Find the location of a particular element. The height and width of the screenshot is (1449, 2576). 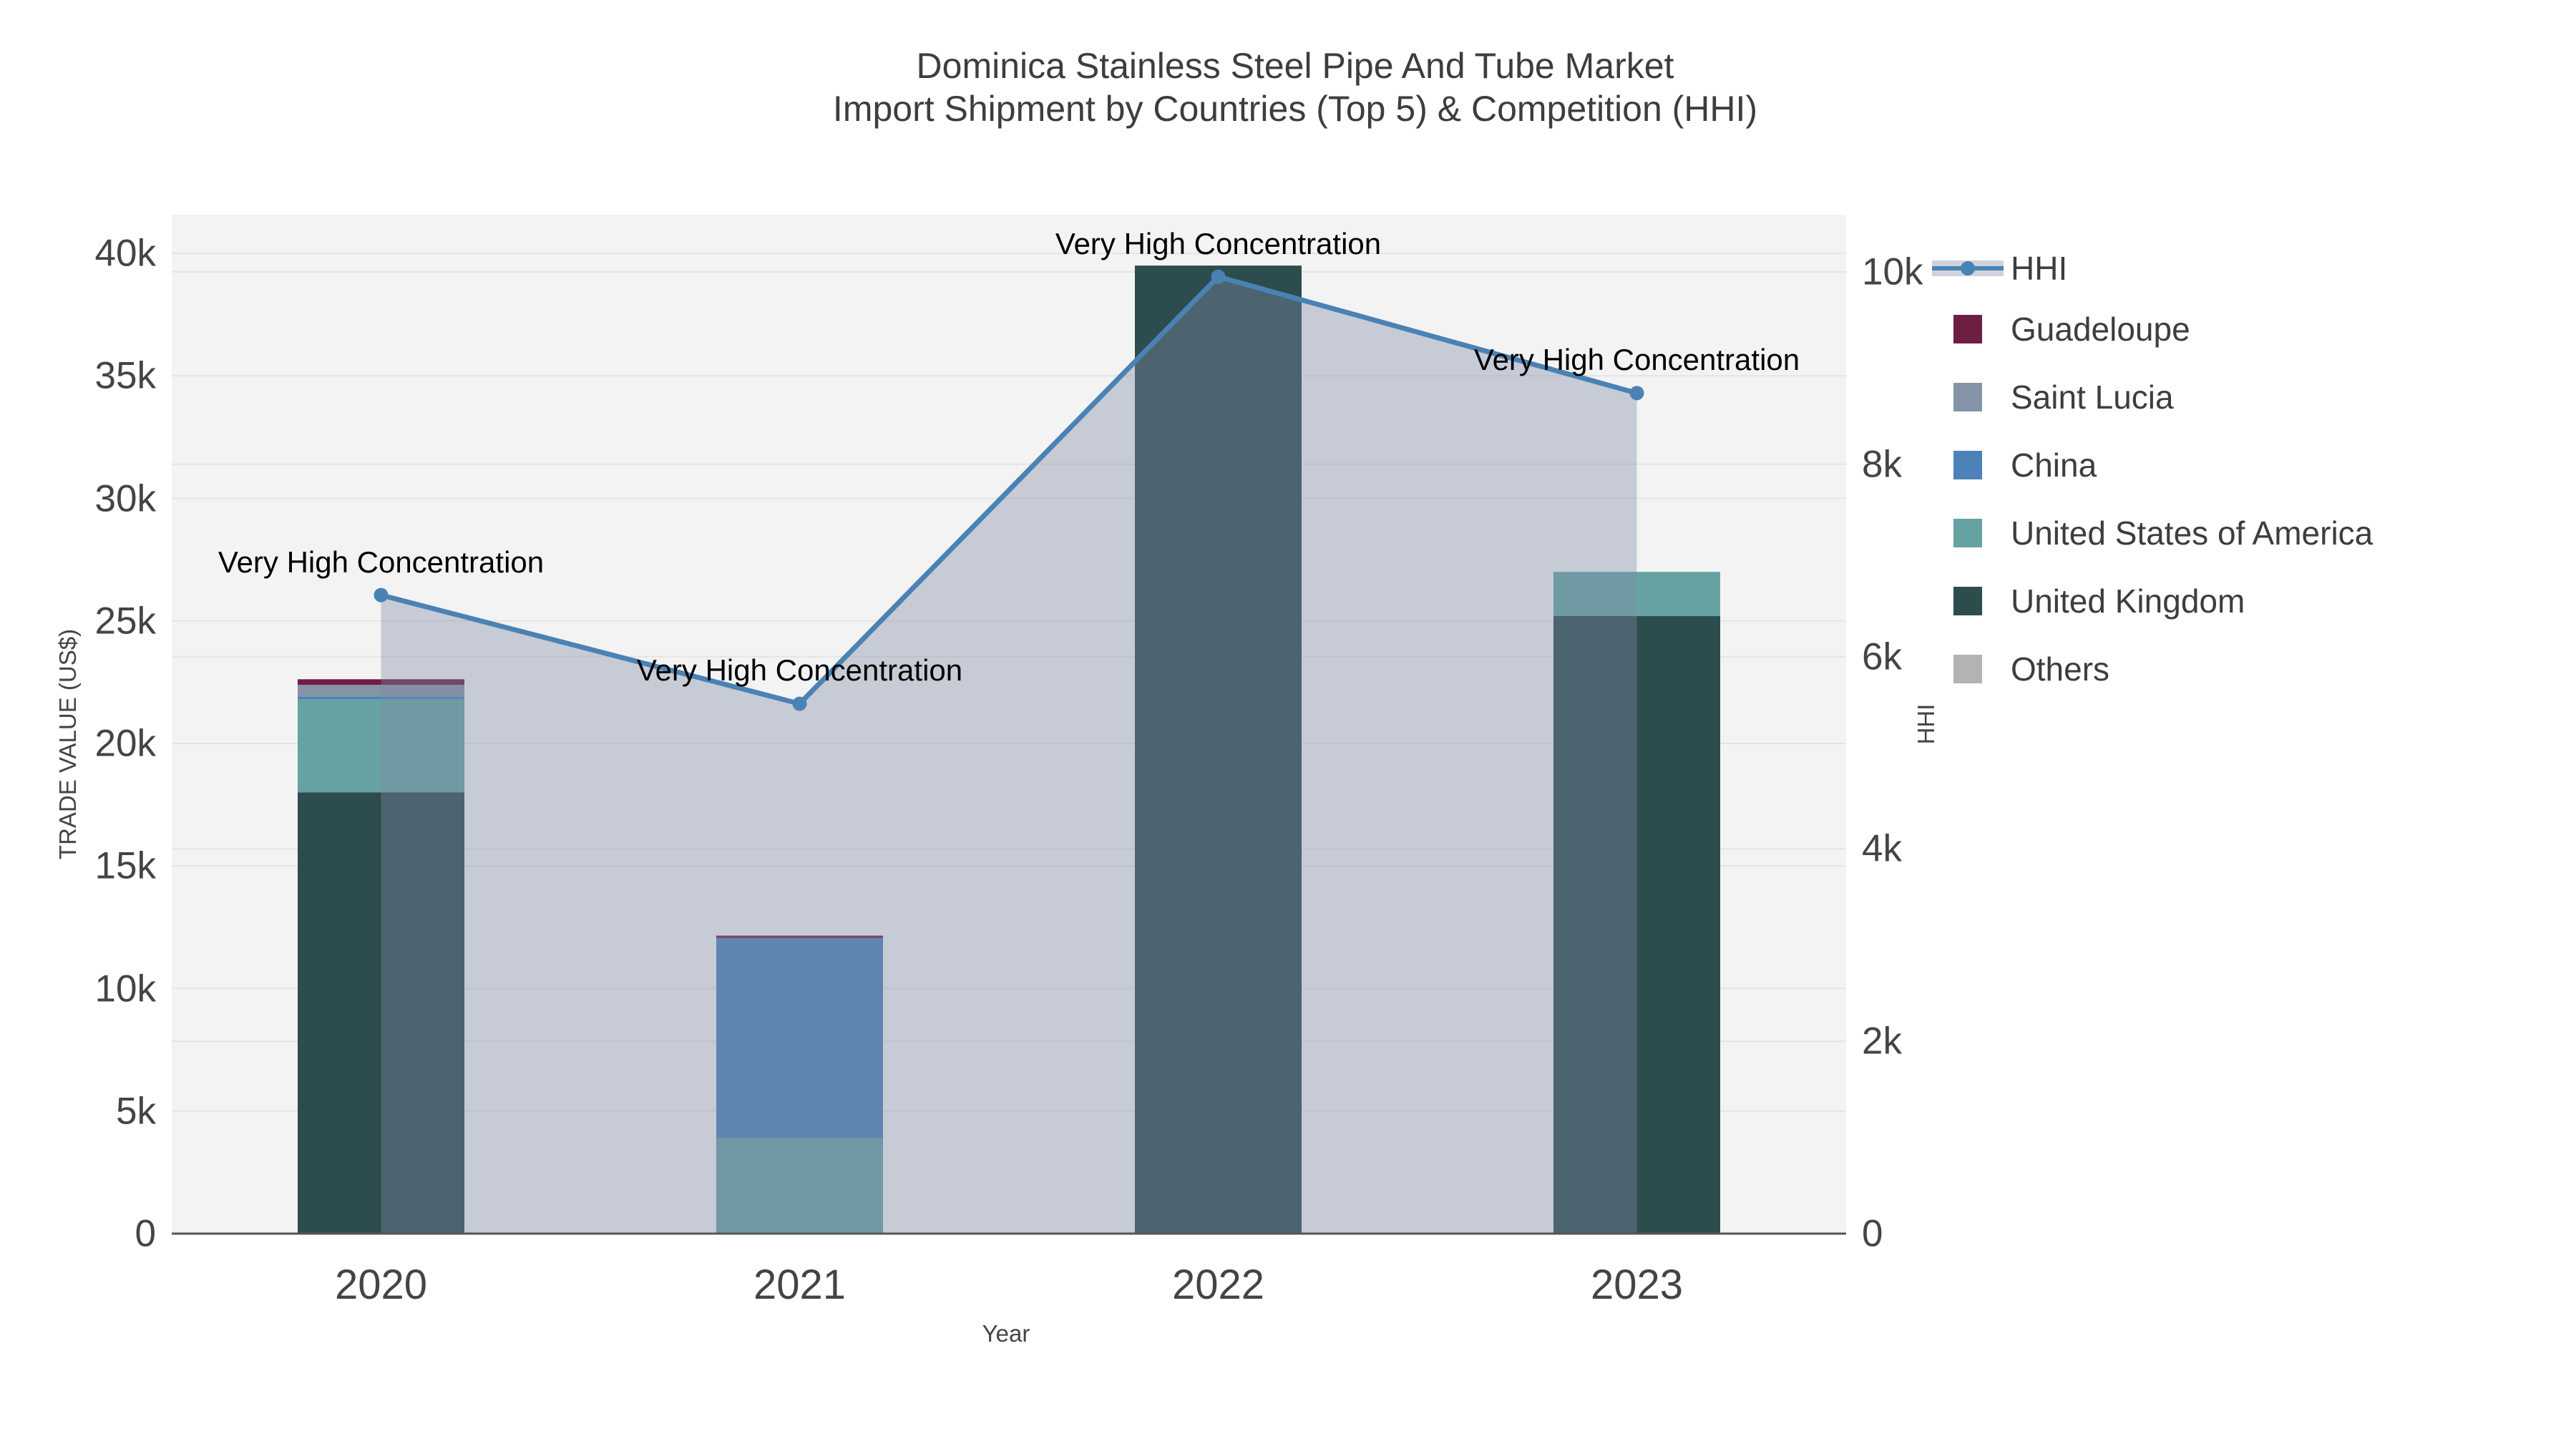

legend-item-saint-lucia: Saint Lucia is located at coordinates (2053, 397).